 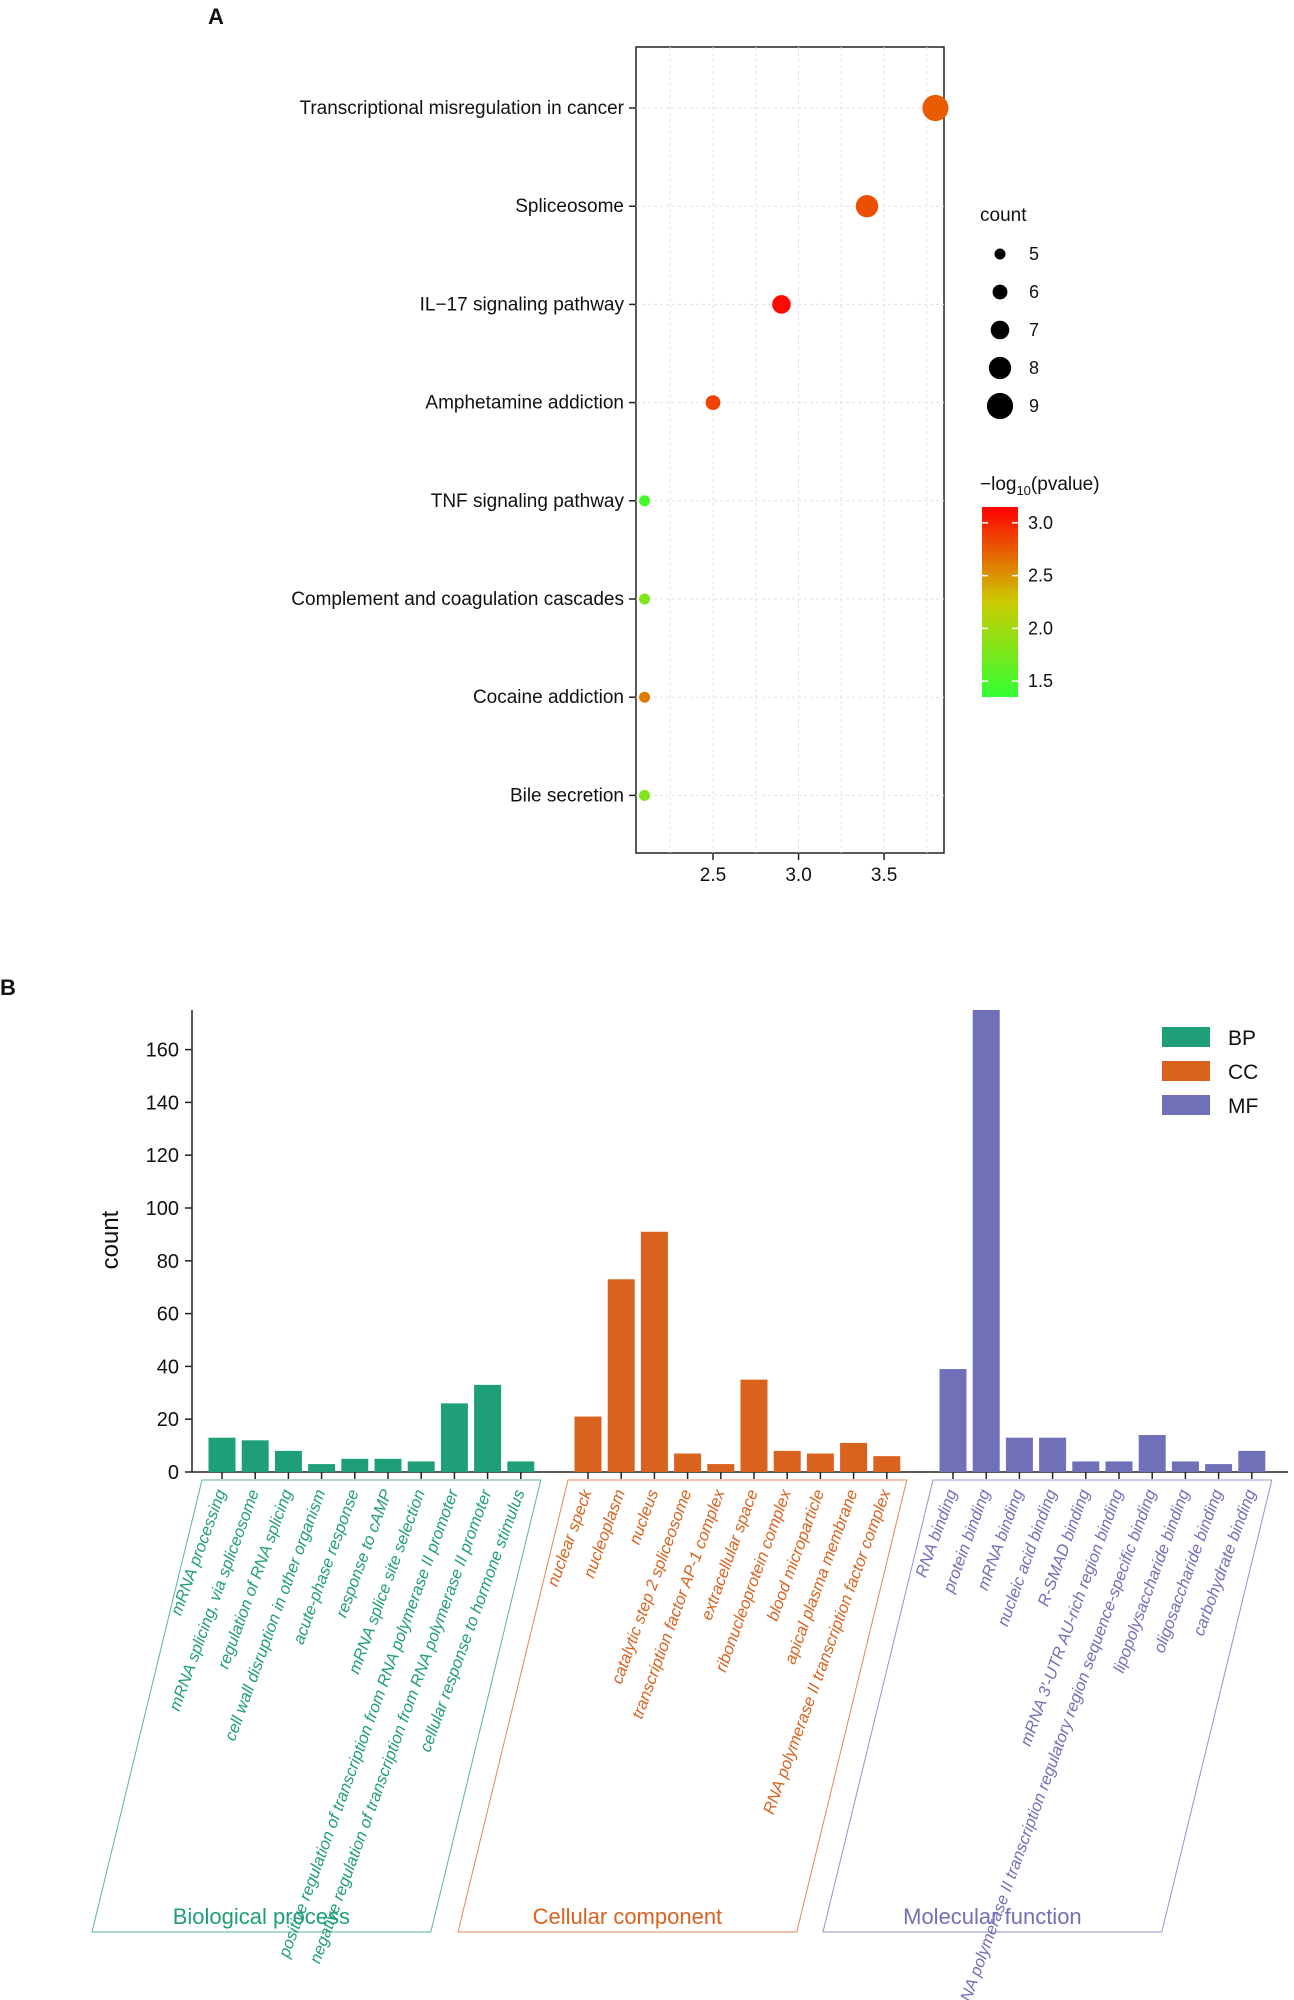 What do you see at coordinates (998, 484) in the screenshot?
I see `color-legend-title-main: −log` at bounding box center [998, 484].